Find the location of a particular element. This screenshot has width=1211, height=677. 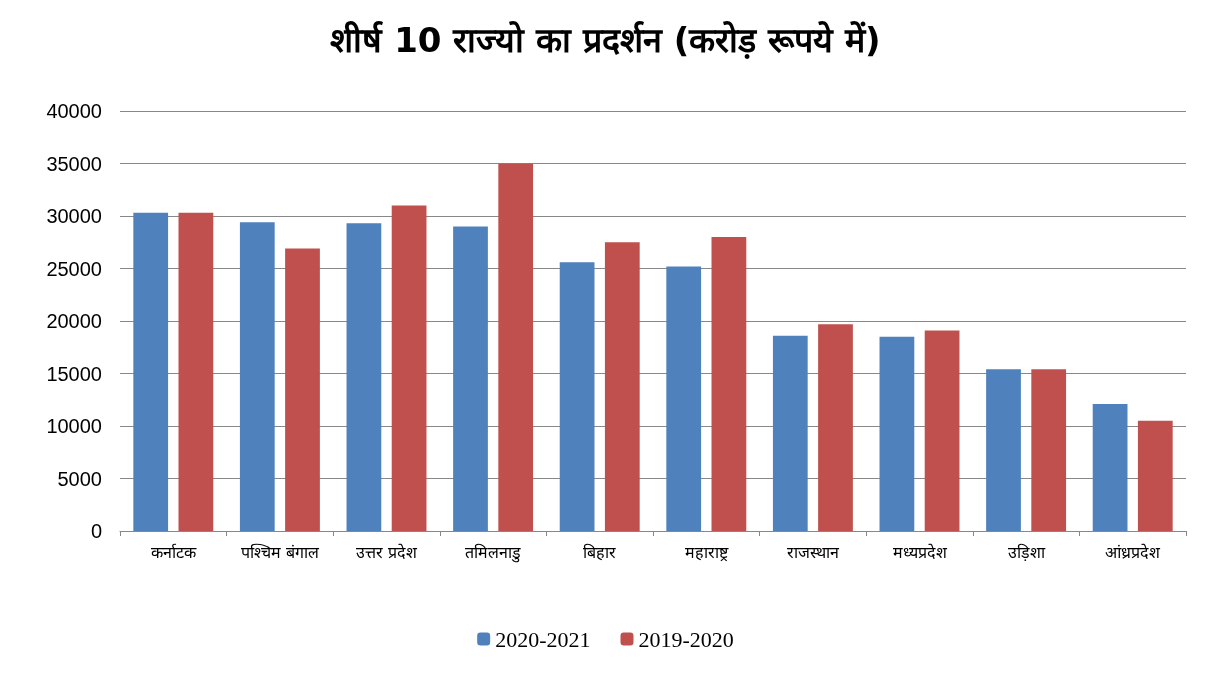

y-tick-label: 0 is located at coordinates (96, 531).